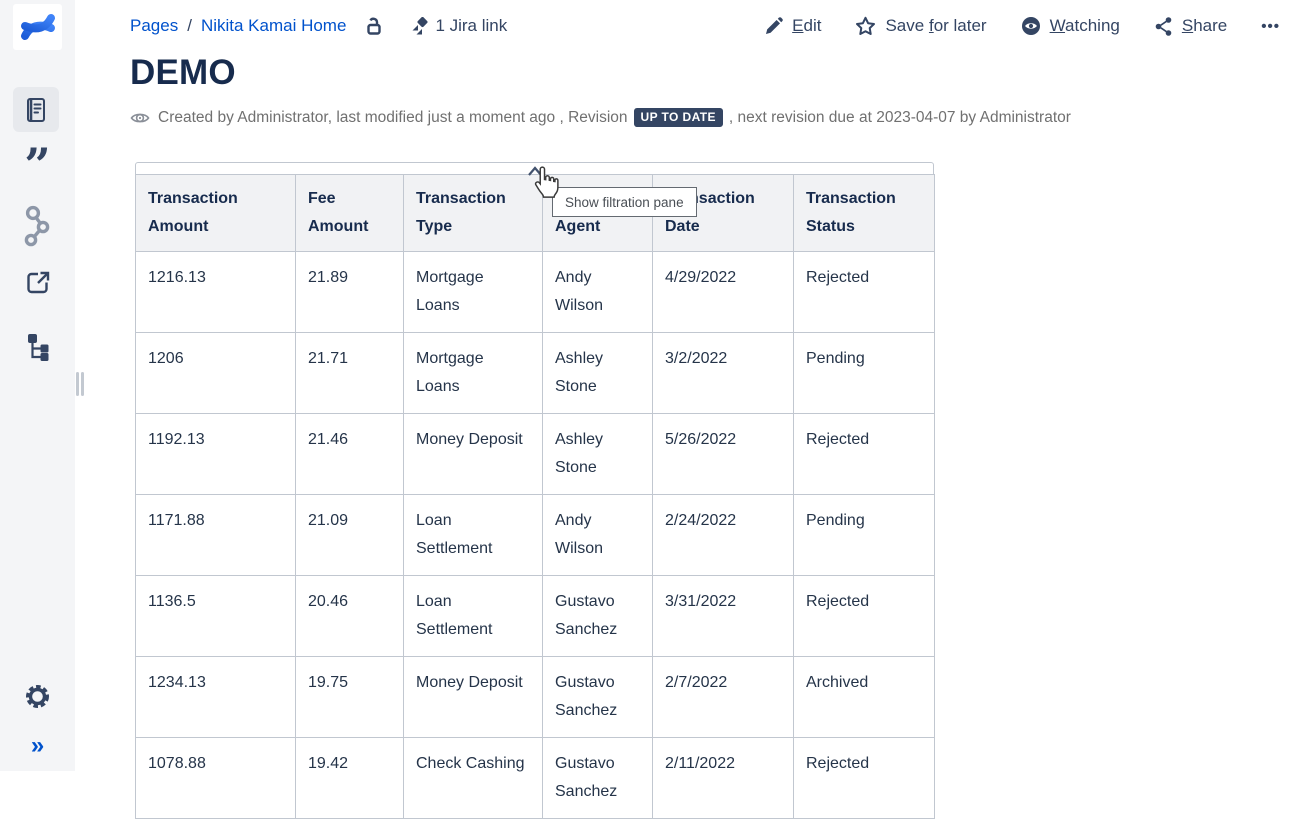 The height and width of the screenshot is (819, 1298). What do you see at coordinates (215, 213) in the screenshot?
I see `column-header: Transaction Amount` at bounding box center [215, 213].